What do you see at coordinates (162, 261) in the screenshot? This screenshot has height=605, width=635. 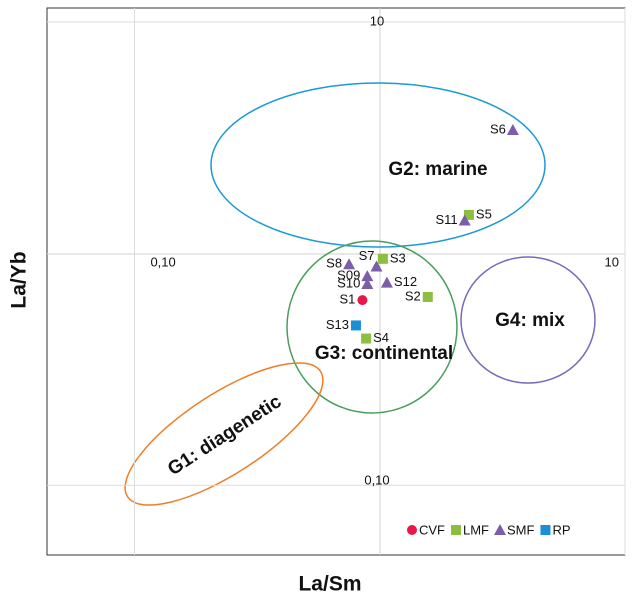 I see `x-tick-label: 0,10` at bounding box center [162, 261].